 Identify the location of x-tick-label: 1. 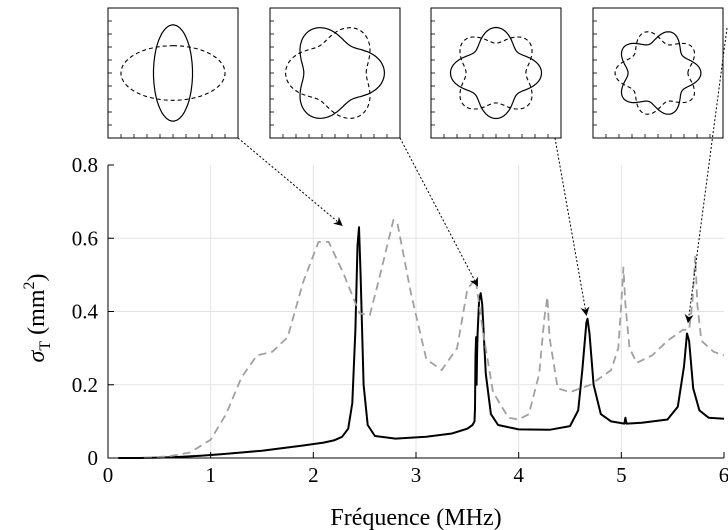
(210, 475).